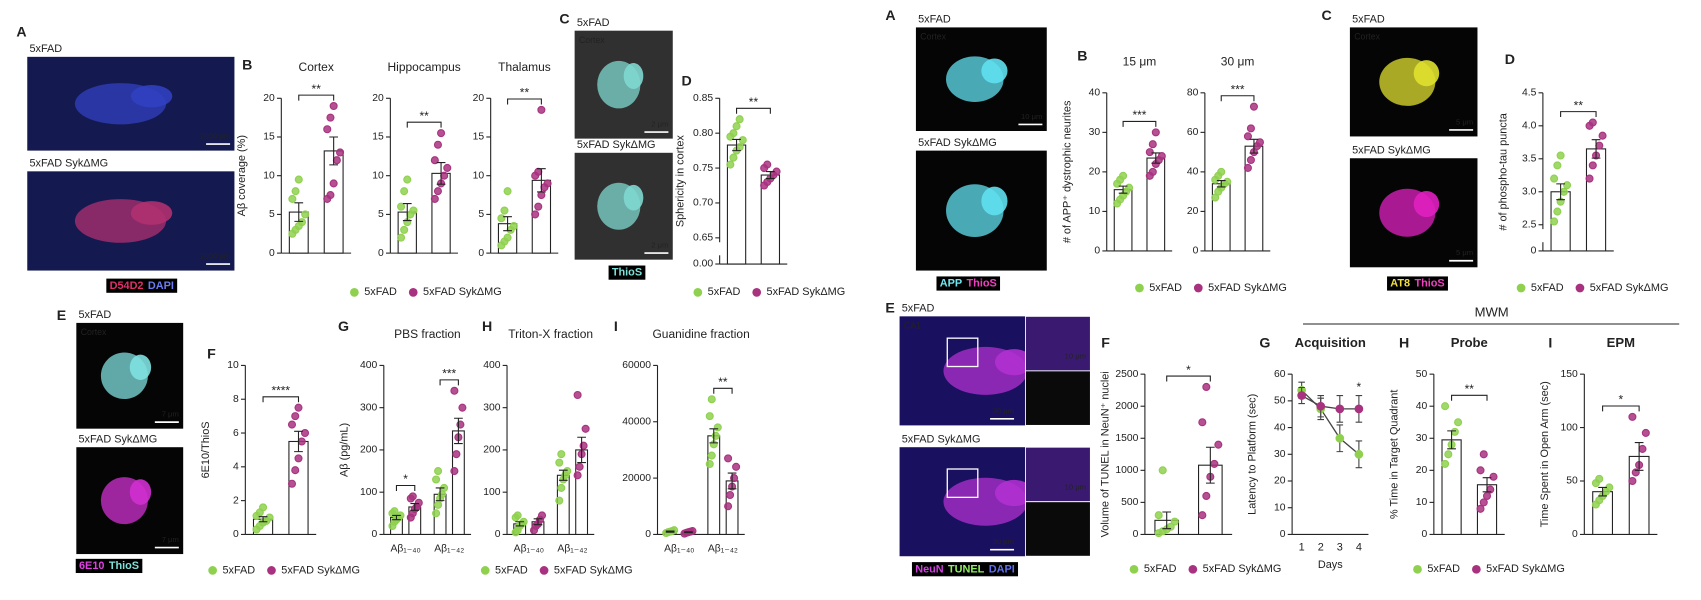  I want to click on bar, so click(563, 504).